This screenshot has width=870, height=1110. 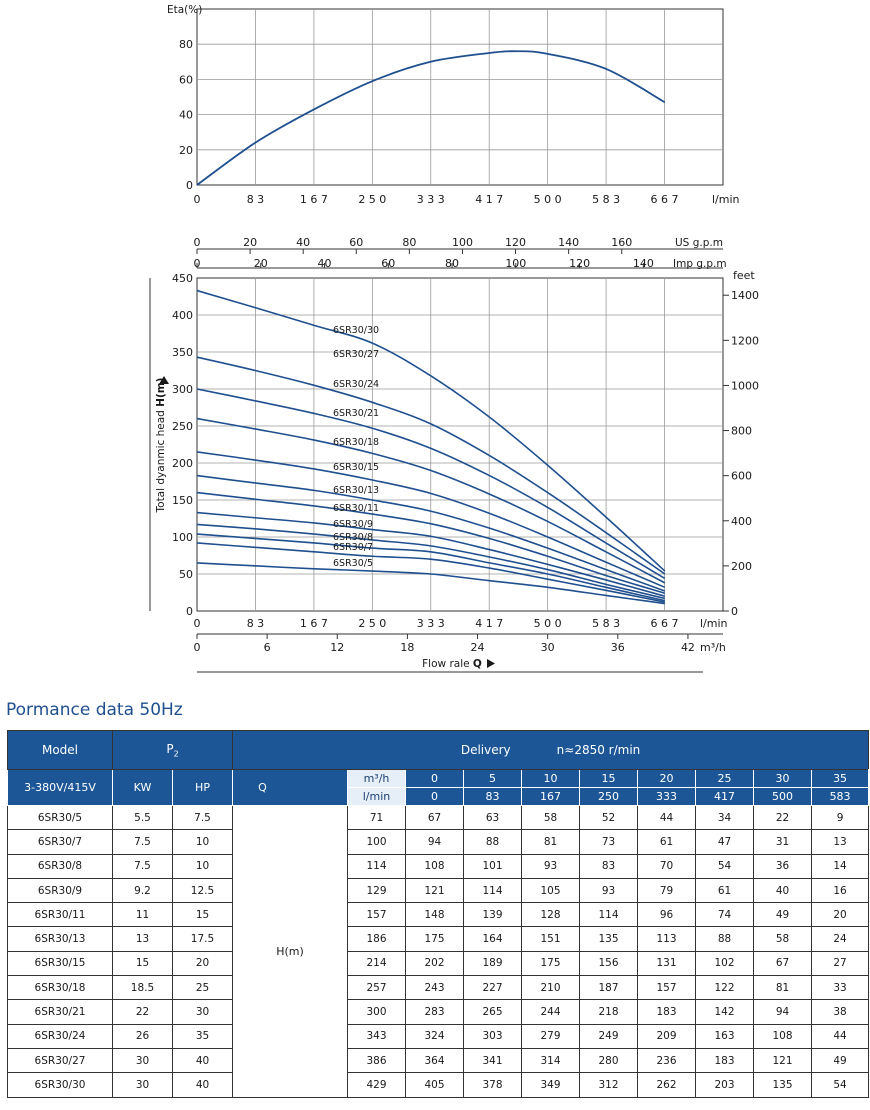 What do you see at coordinates (60, 939) in the screenshot?
I see `cell-model: 6SR30/13` at bounding box center [60, 939].